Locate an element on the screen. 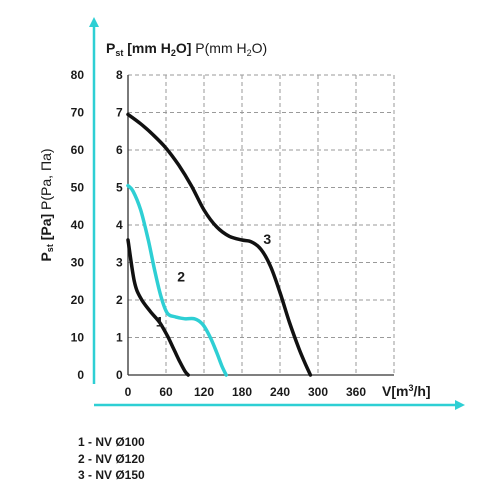 The width and height of the screenshot is (503, 503). y2-title-main: P is located at coordinates (110, 48).